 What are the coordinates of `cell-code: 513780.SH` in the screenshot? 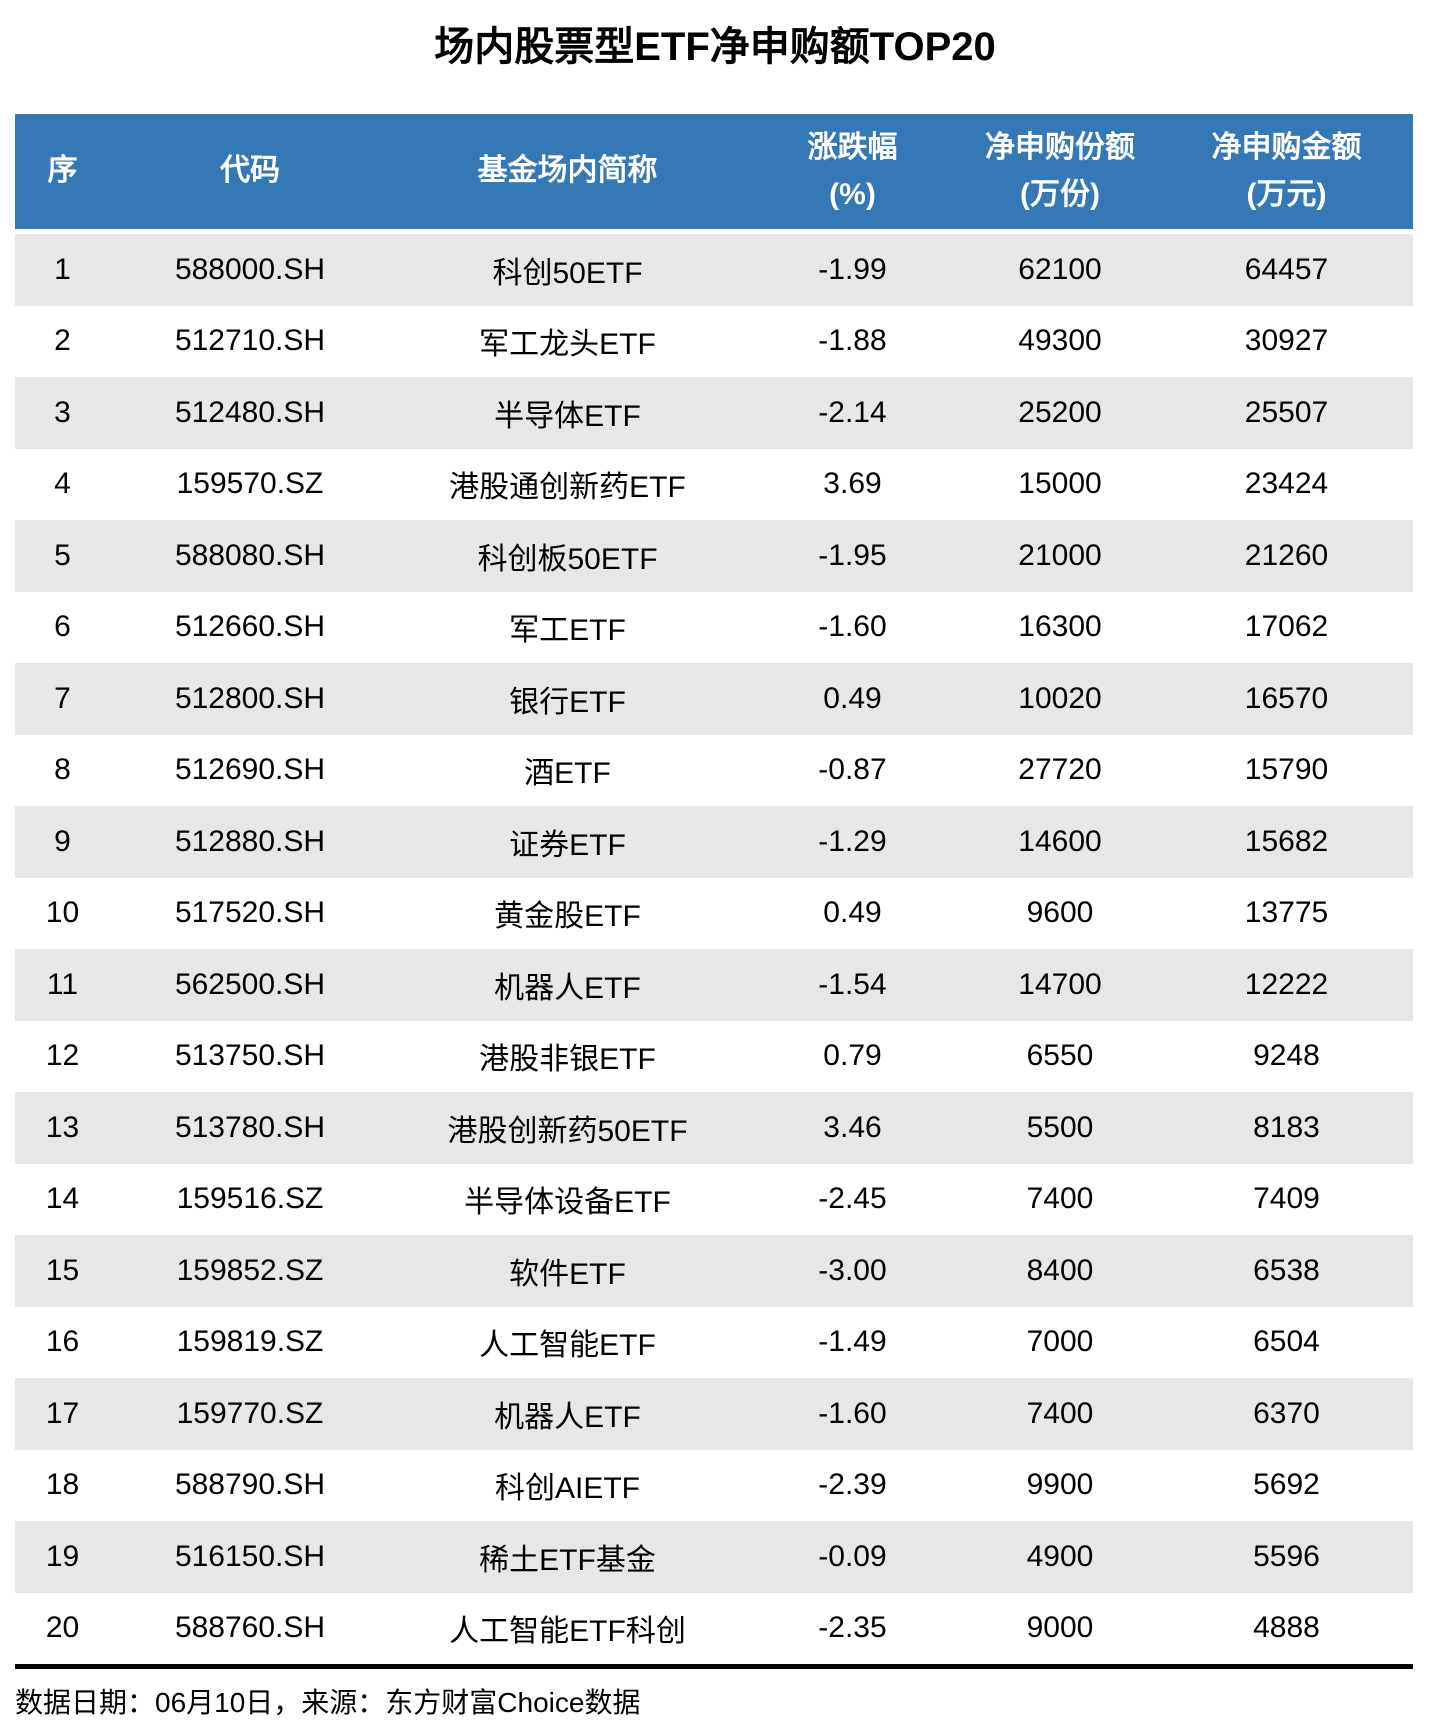 It's located at (250, 1127).